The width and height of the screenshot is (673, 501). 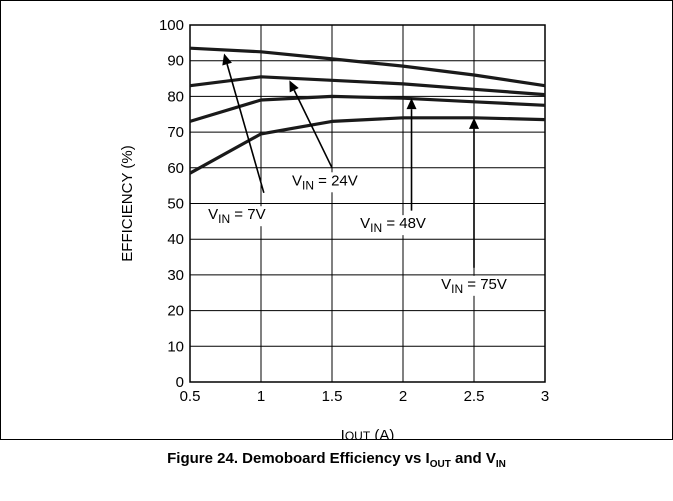 What do you see at coordinates (190, 396) in the screenshot?
I see `x-tick-label: 0.5` at bounding box center [190, 396].